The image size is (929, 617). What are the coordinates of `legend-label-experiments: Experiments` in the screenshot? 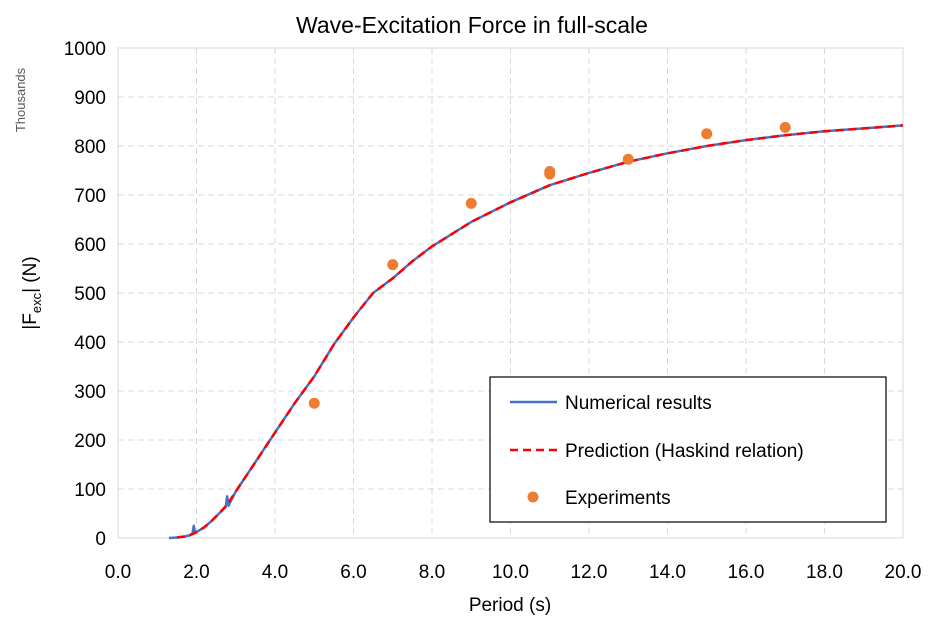 It's located at (618, 498).